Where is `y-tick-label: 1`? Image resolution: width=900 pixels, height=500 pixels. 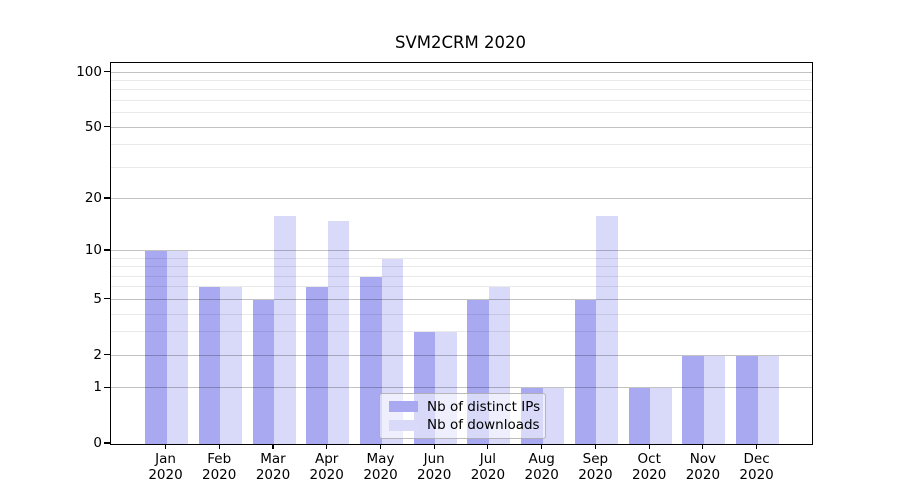
y-tick-label: 1 is located at coordinates (97, 387).